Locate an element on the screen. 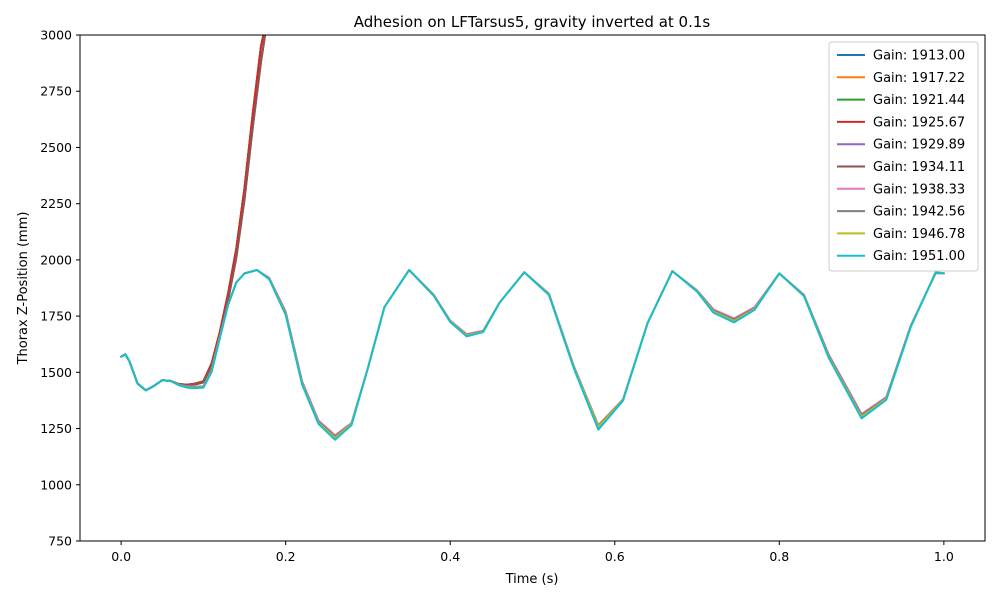 The image size is (1000, 600). y-tick-label: 2000 is located at coordinates (56, 259).